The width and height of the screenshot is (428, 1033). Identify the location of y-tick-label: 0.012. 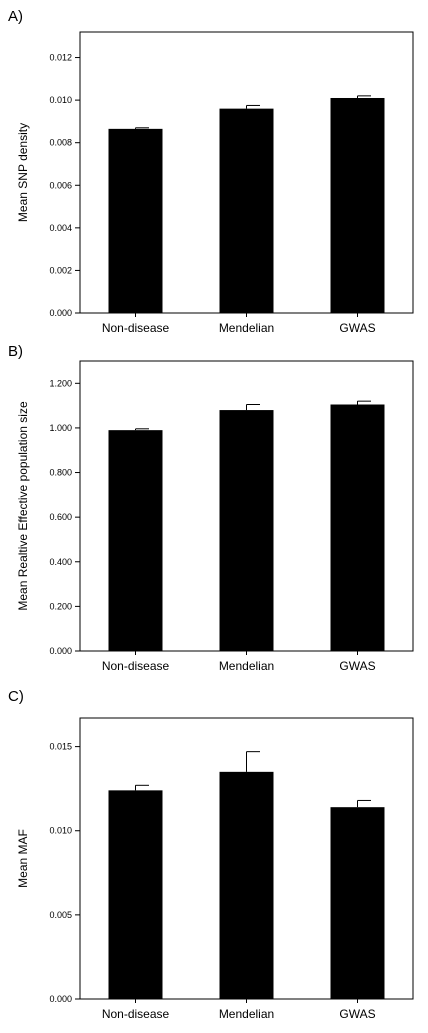
(60, 58).